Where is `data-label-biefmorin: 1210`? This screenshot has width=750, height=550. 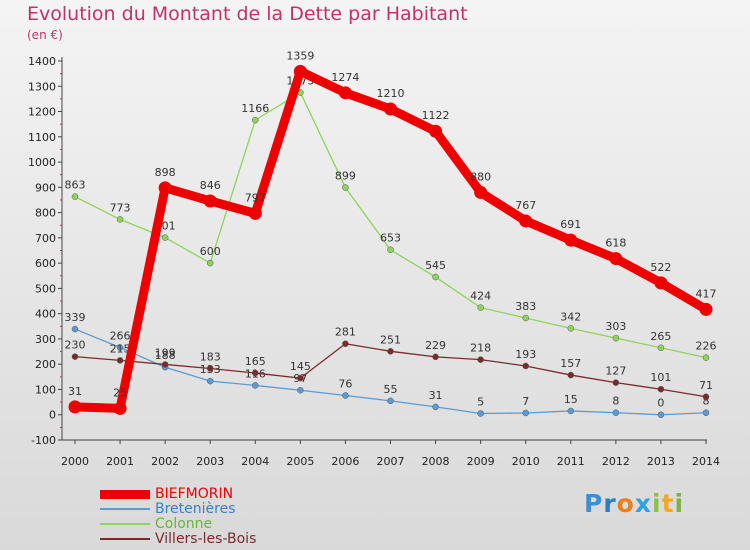 data-label-biefmorin: 1210 is located at coordinates (391, 93).